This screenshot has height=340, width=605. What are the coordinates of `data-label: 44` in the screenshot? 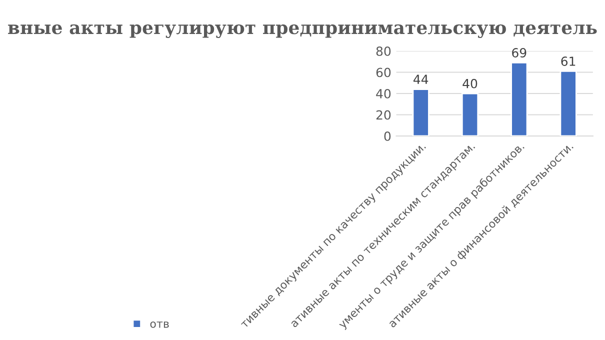 It's located at (421, 79).